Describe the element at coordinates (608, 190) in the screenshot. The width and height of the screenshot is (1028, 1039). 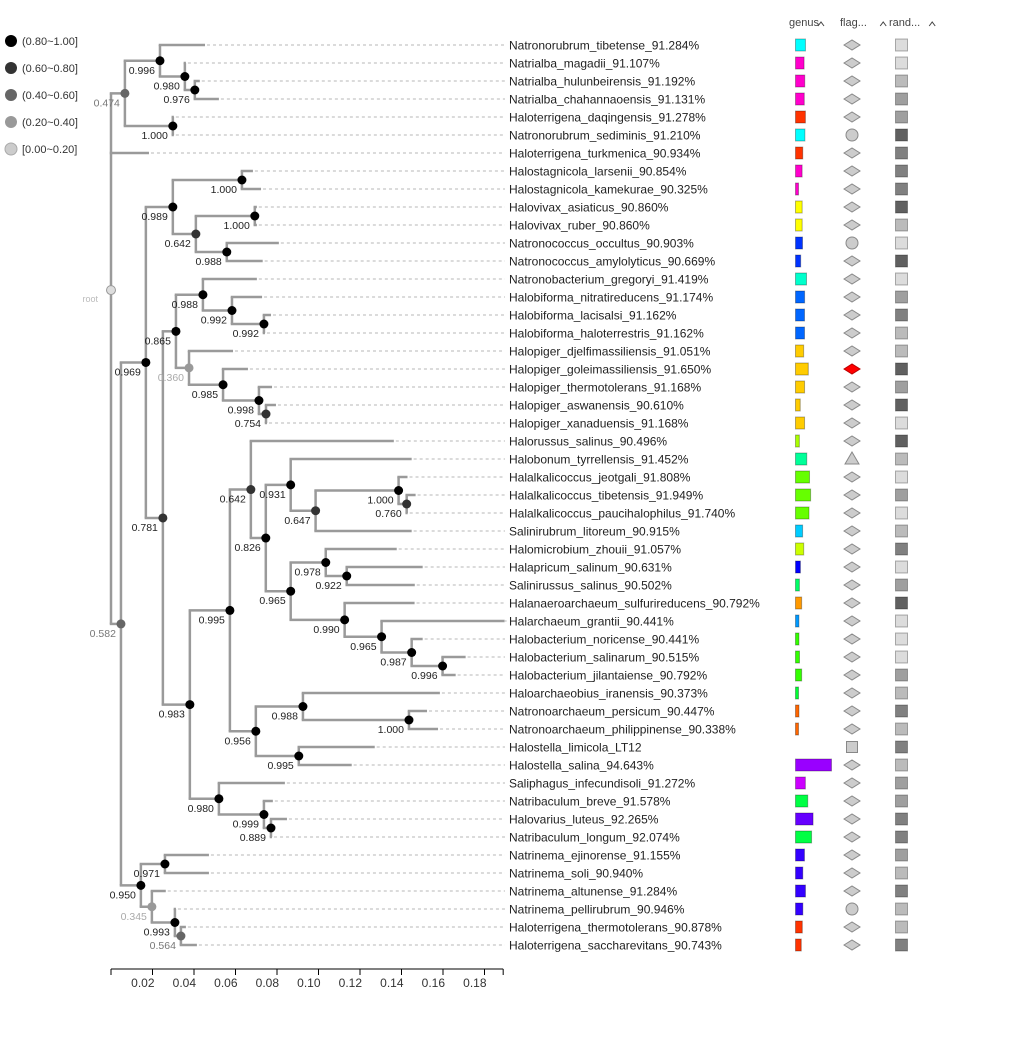
I see `leaf-label: Halostagnicola_kamekurae_90.325%` at that location.